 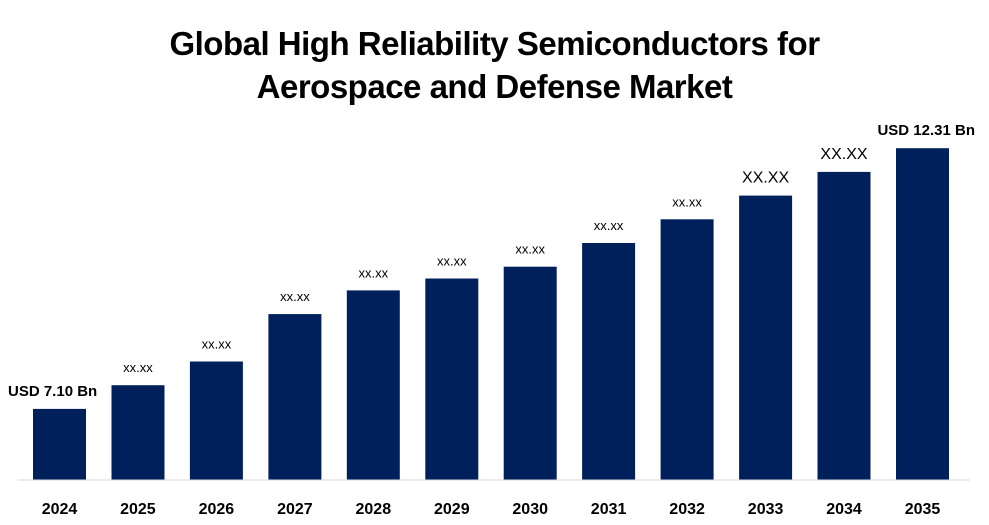 I want to click on bar-2024, so click(x=59, y=444).